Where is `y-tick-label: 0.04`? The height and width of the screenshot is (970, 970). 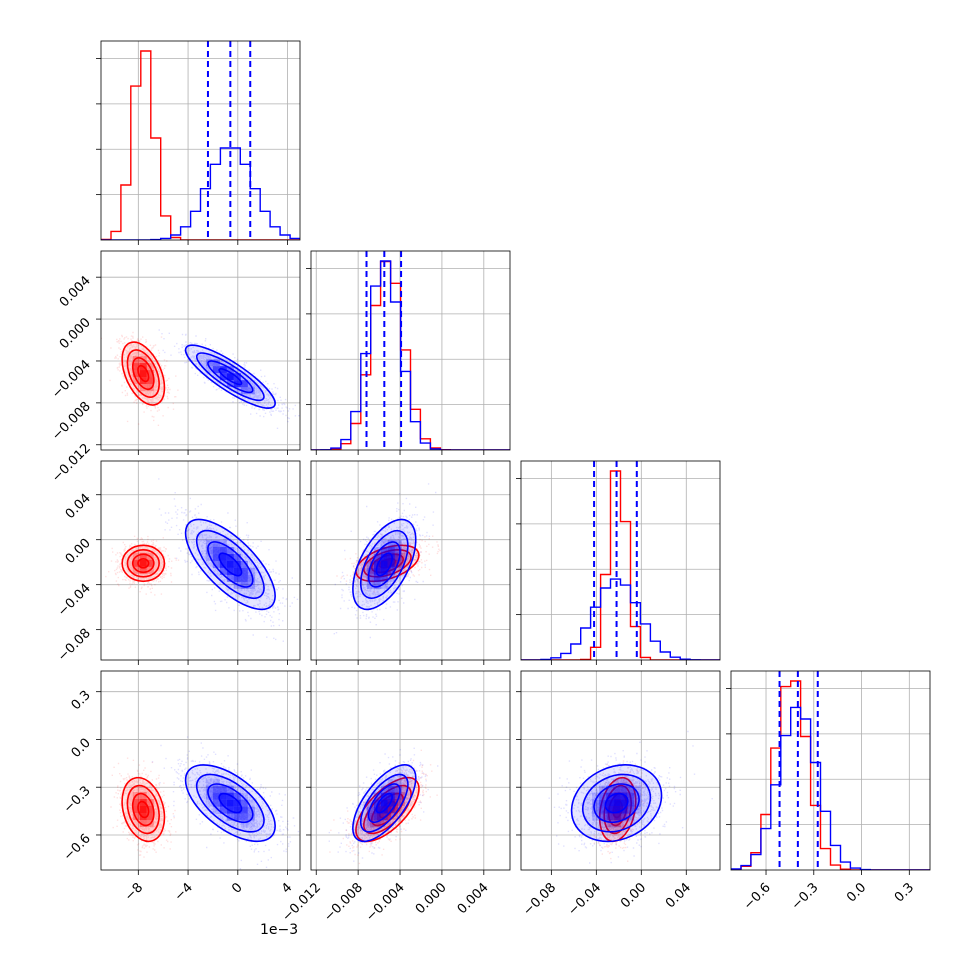
y-tick-label: 0.04 is located at coordinates (78, 506).